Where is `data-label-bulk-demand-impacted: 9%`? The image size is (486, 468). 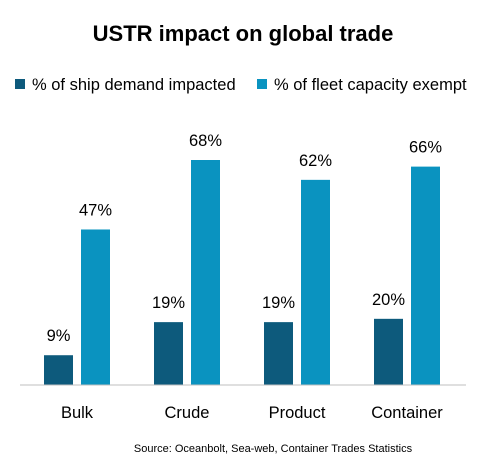 data-label-bulk-demand-impacted: 9% is located at coordinates (59, 336).